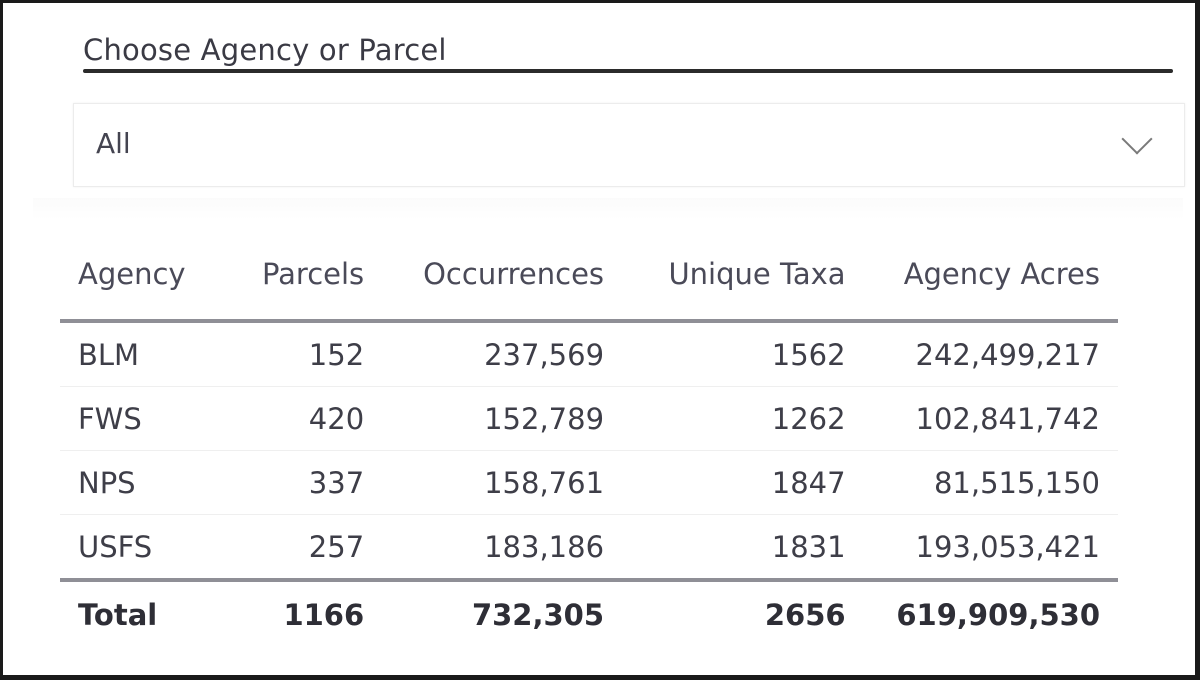 Image resolution: width=1200 pixels, height=680 pixels. Describe the element at coordinates (990, 548) in the screenshot. I see `cell-agency-acres: 193,053,421` at that location.